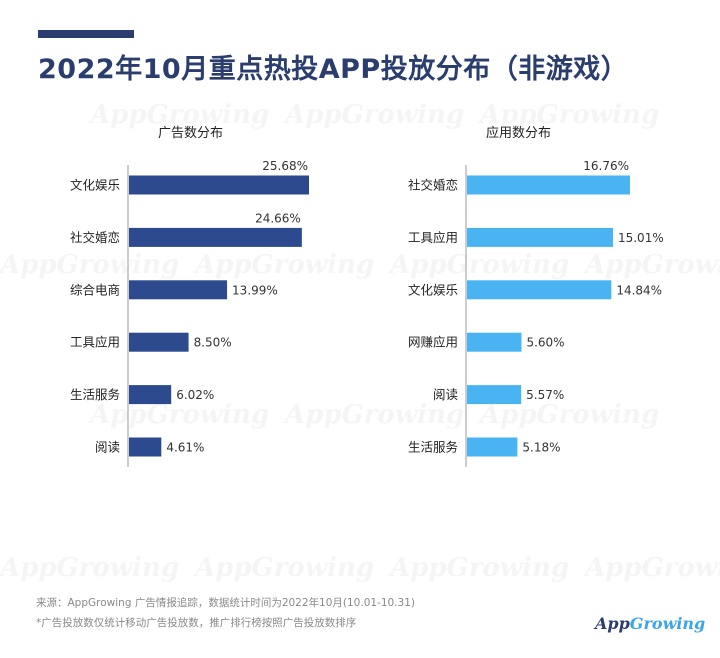 The image size is (720, 658). Describe the element at coordinates (107, 447) in the screenshot. I see `ad-category-label: 阅读` at that location.